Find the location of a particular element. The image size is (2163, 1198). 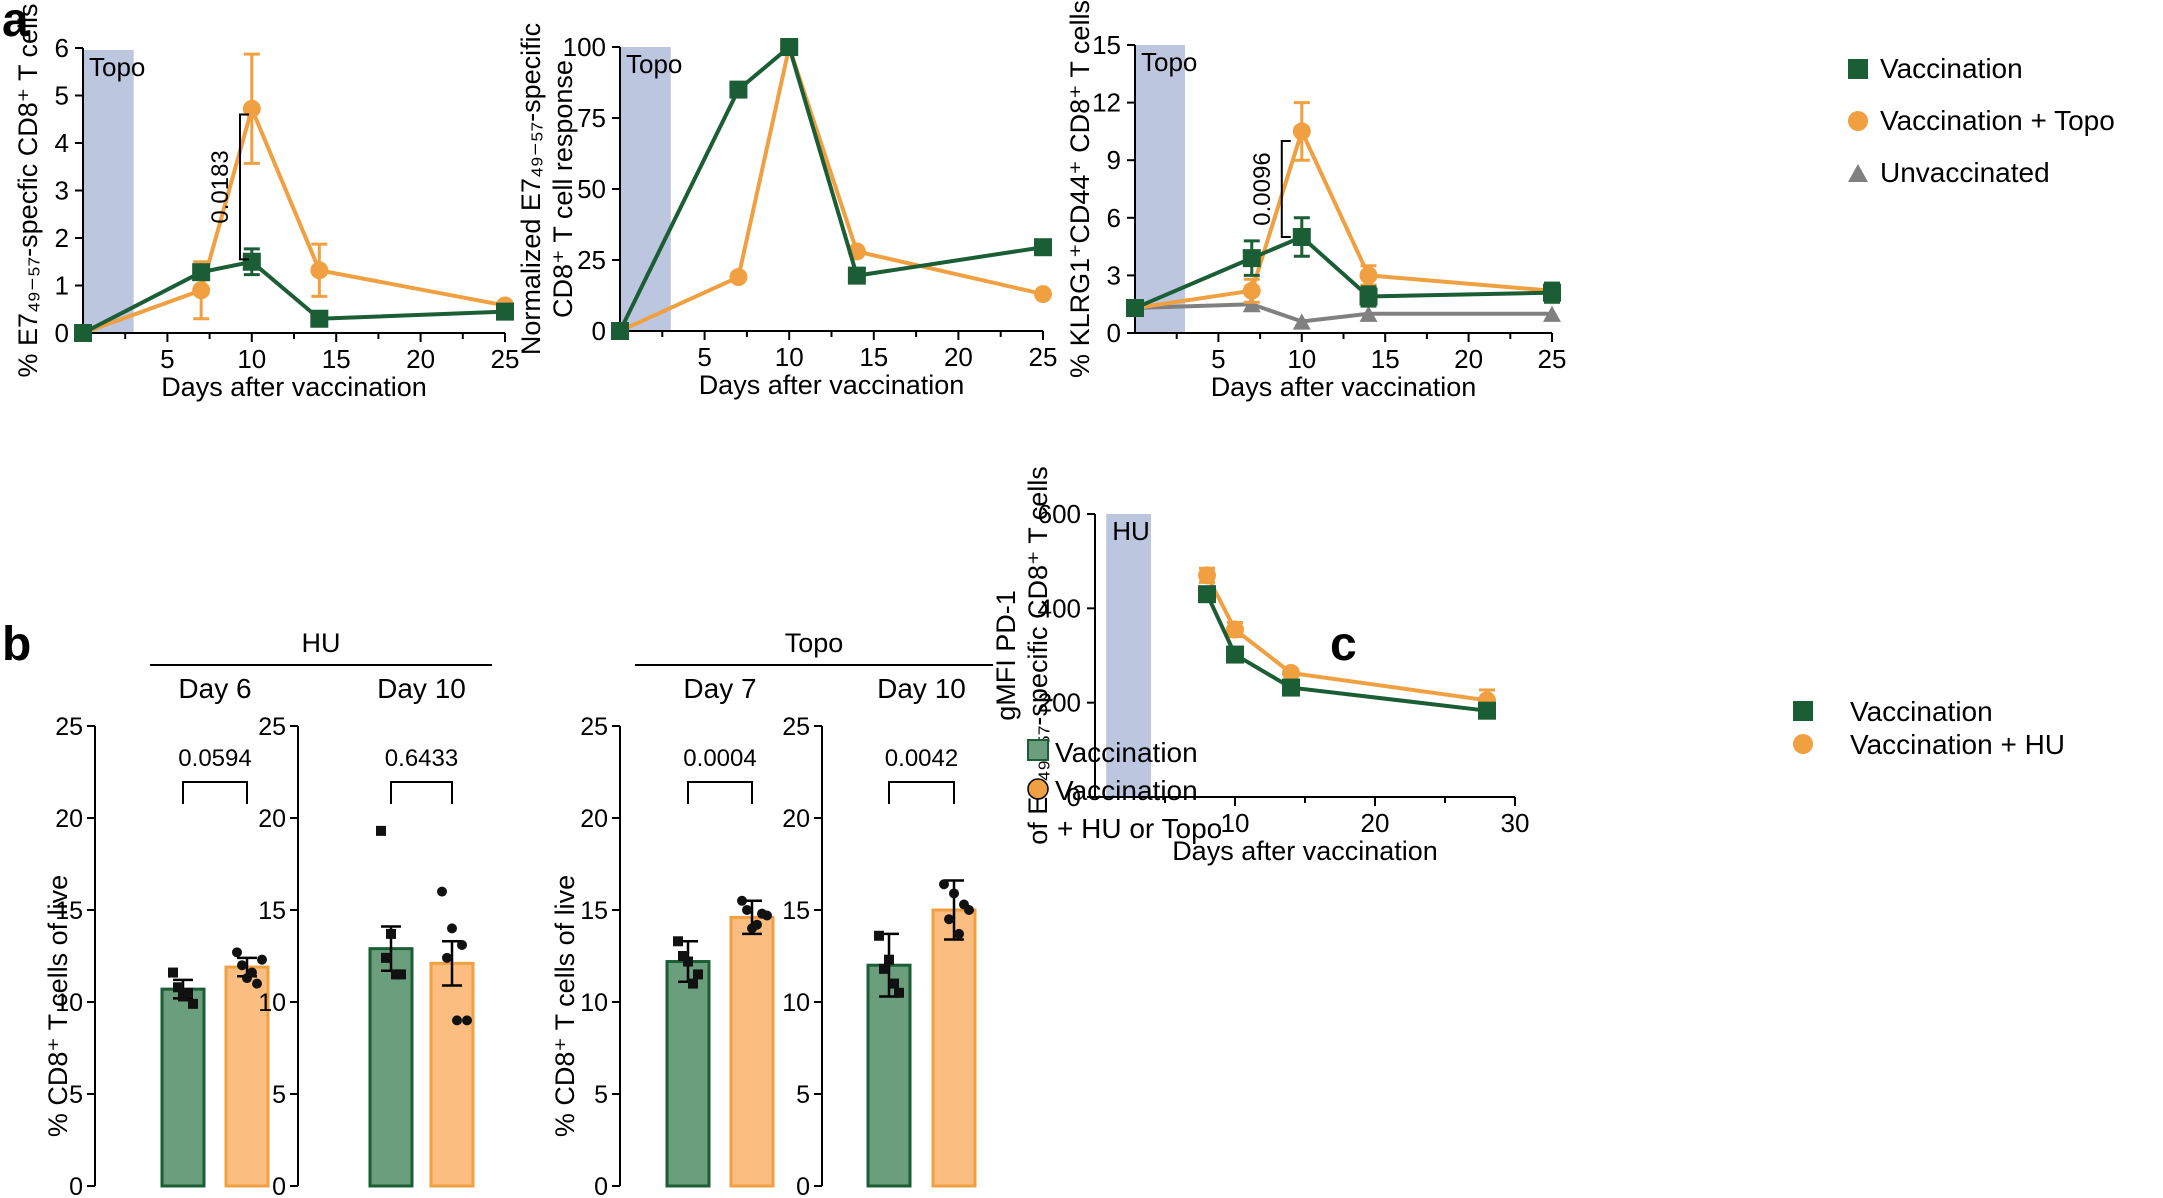

subplot-4: Day 10 0 5 10 15 20 25 0.0042 is located at coordinates (879, 935).